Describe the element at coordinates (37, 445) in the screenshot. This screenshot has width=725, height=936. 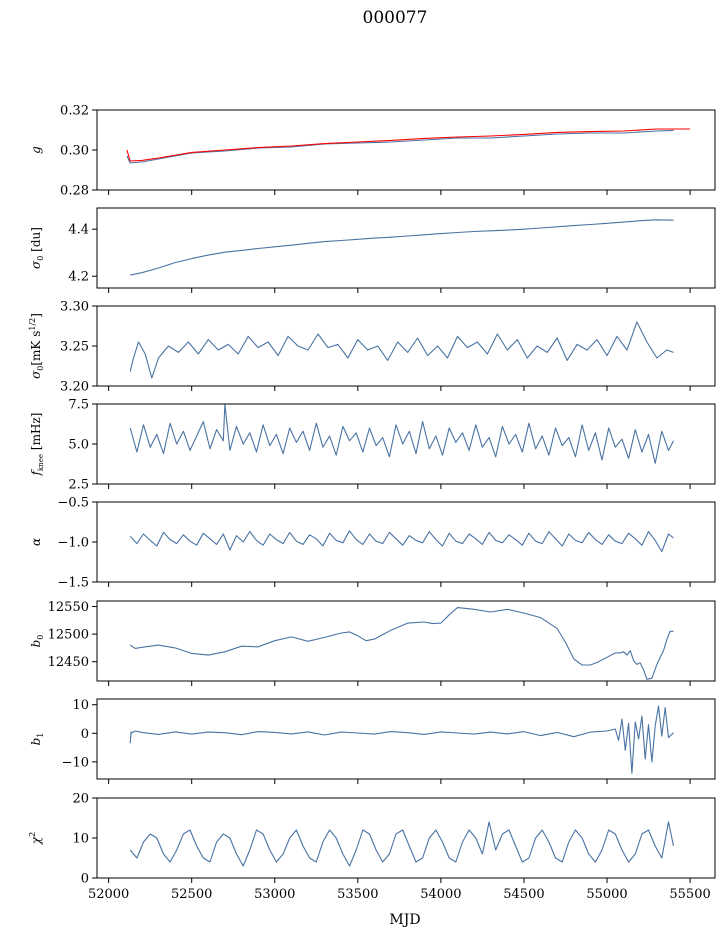
I see `y-axis-label: fknee [mHz]` at that location.